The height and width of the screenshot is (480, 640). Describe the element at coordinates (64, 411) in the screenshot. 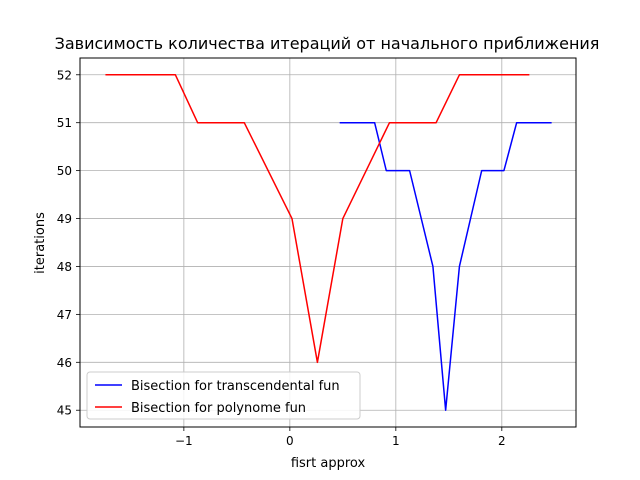

I see `y-tick-label: 45` at that location.